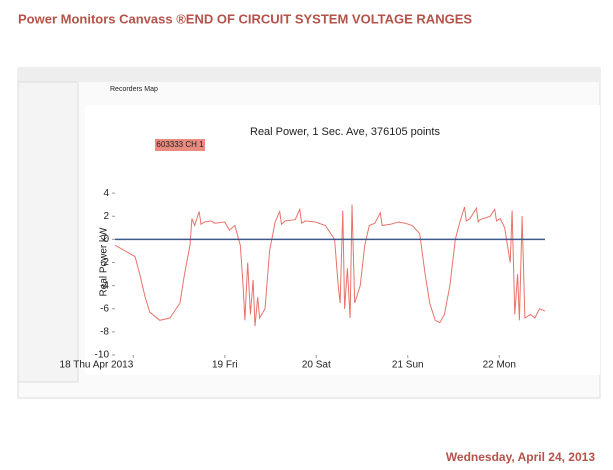  Describe the element at coordinates (97, 365) in the screenshot. I see `x-tick-label: 18 Thu Apr 2013` at that location.